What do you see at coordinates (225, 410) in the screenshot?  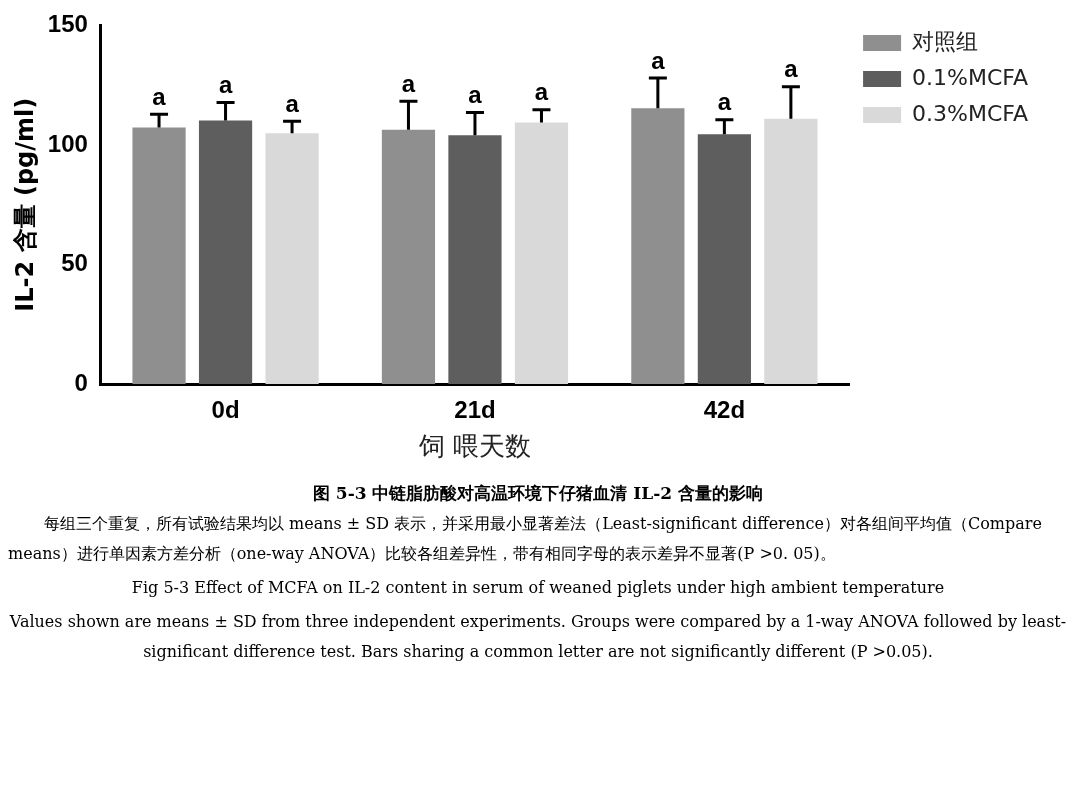 I see `x-tick-label: 0d` at bounding box center [225, 410].